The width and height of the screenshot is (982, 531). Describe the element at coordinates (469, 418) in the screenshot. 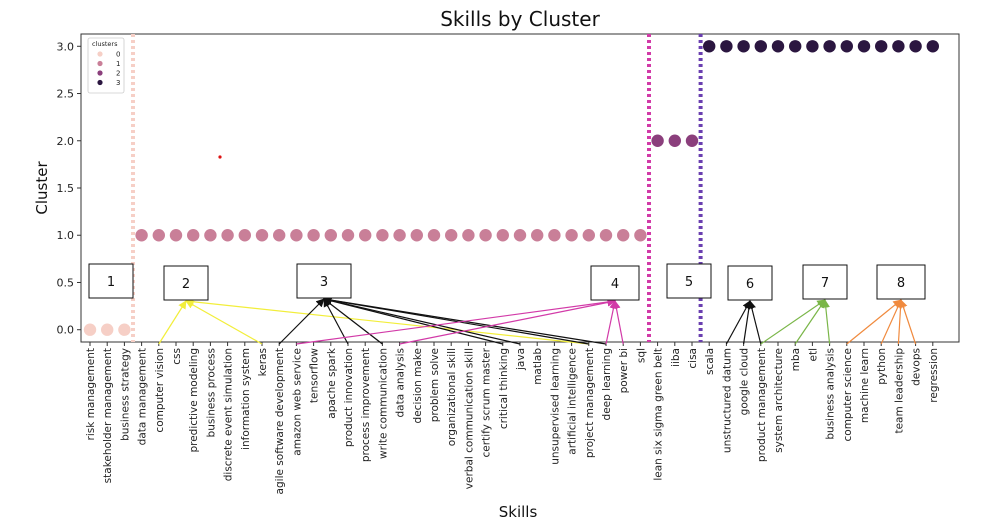

I see `x-tick-label: verbal communication skill` at that location.